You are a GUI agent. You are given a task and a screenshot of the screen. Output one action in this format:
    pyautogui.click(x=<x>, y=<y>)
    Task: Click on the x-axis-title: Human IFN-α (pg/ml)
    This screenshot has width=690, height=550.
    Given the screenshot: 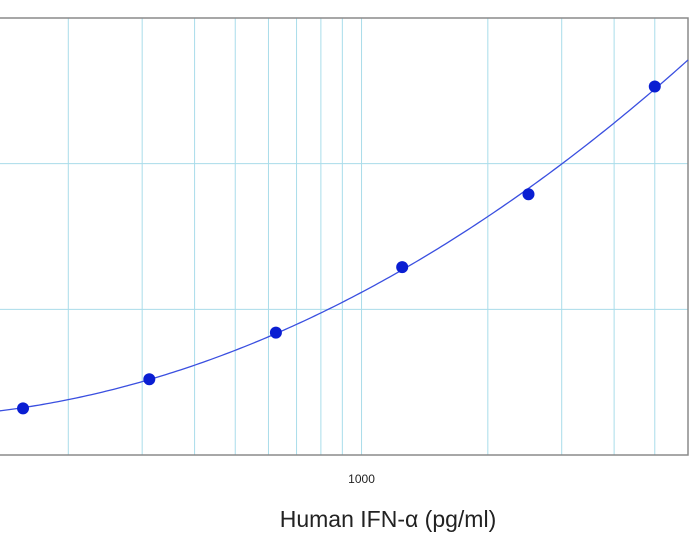 What is the action you would take?
    pyautogui.click(x=388, y=519)
    